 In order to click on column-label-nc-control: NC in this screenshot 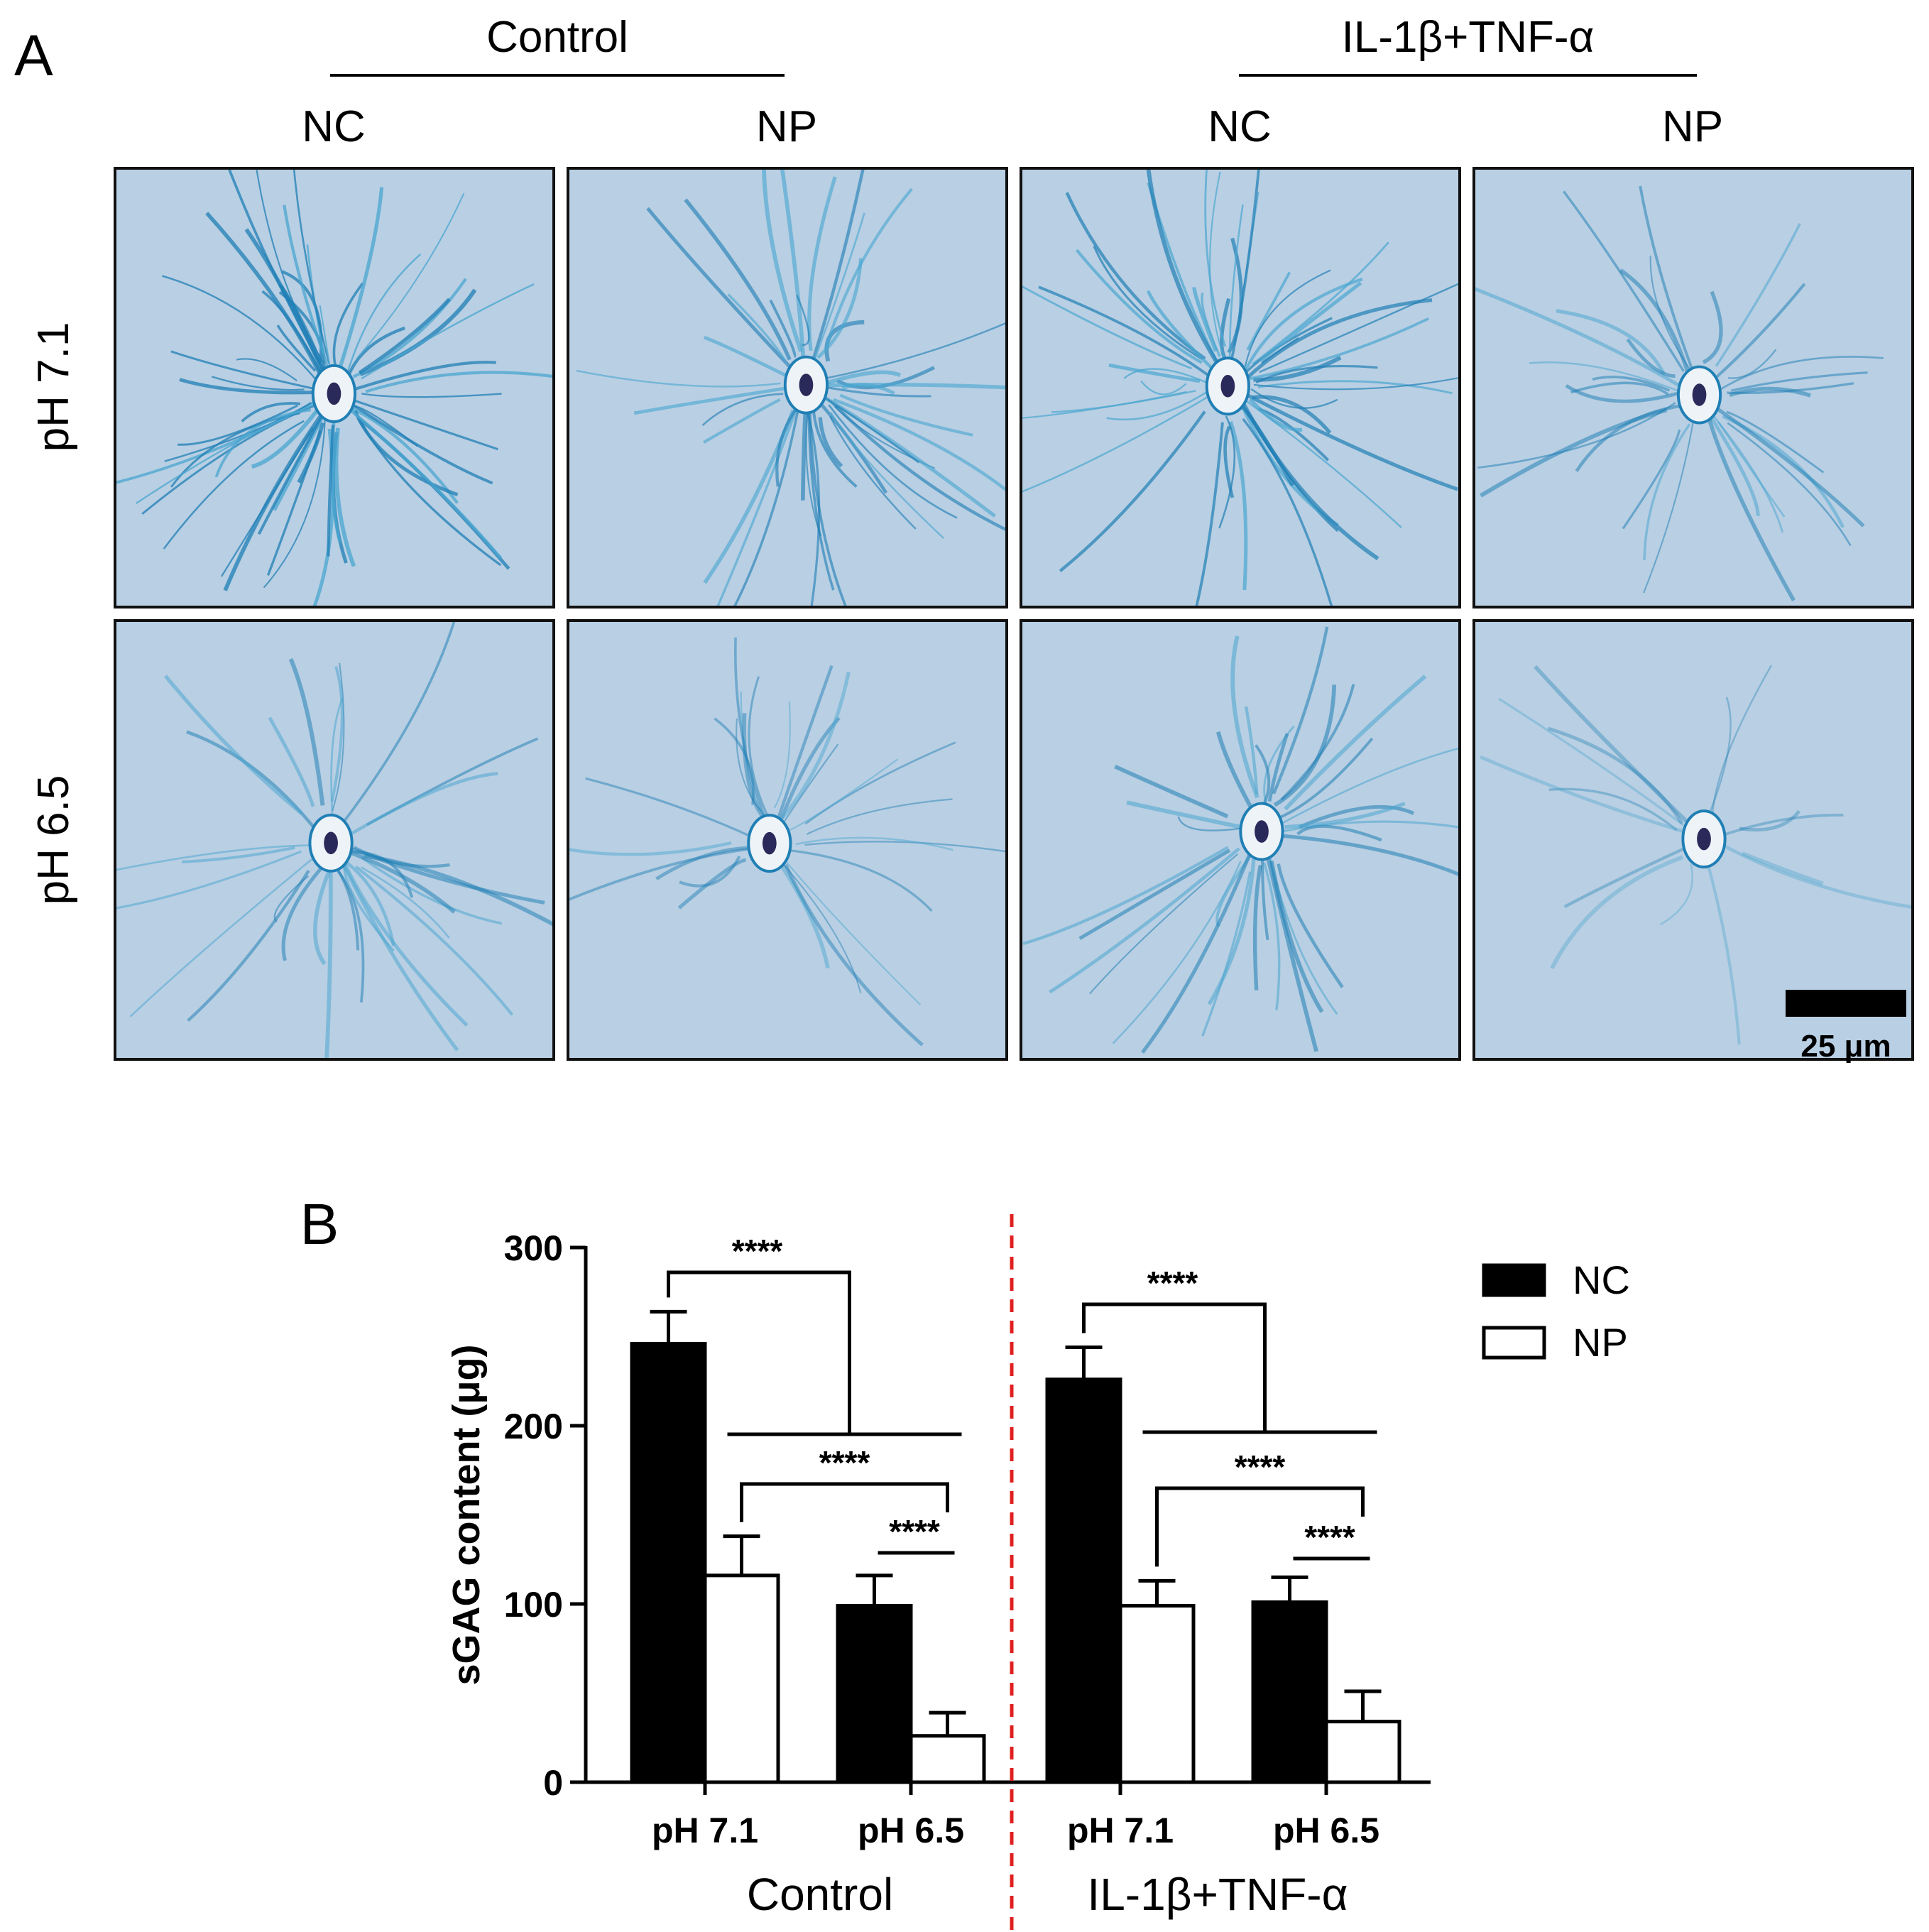, I will do `click(334, 126)`.